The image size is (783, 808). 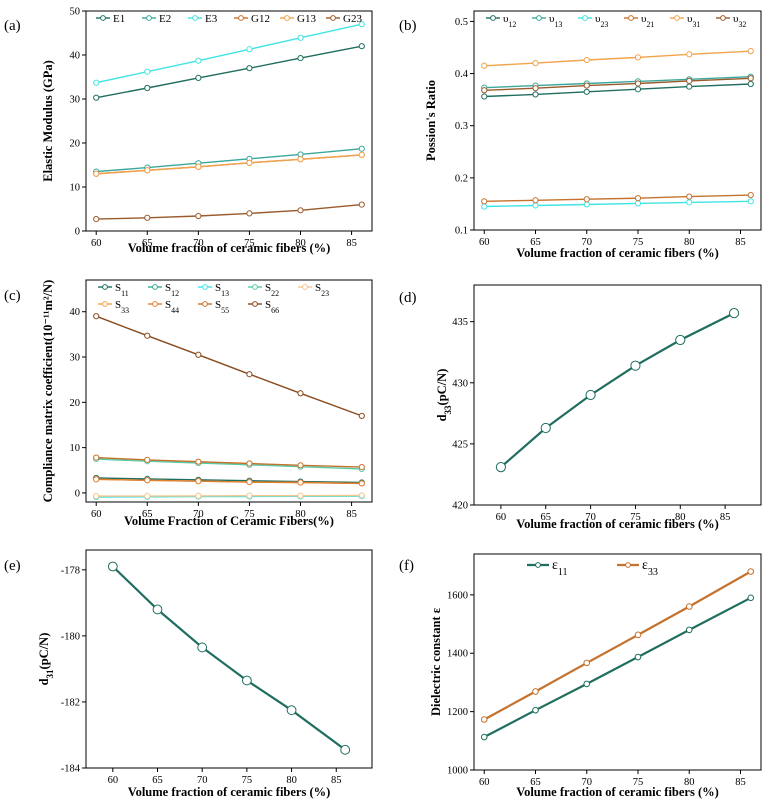 What do you see at coordinates (229, 366) in the screenshot?
I see `series-line-S66` at bounding box center [229, 366].